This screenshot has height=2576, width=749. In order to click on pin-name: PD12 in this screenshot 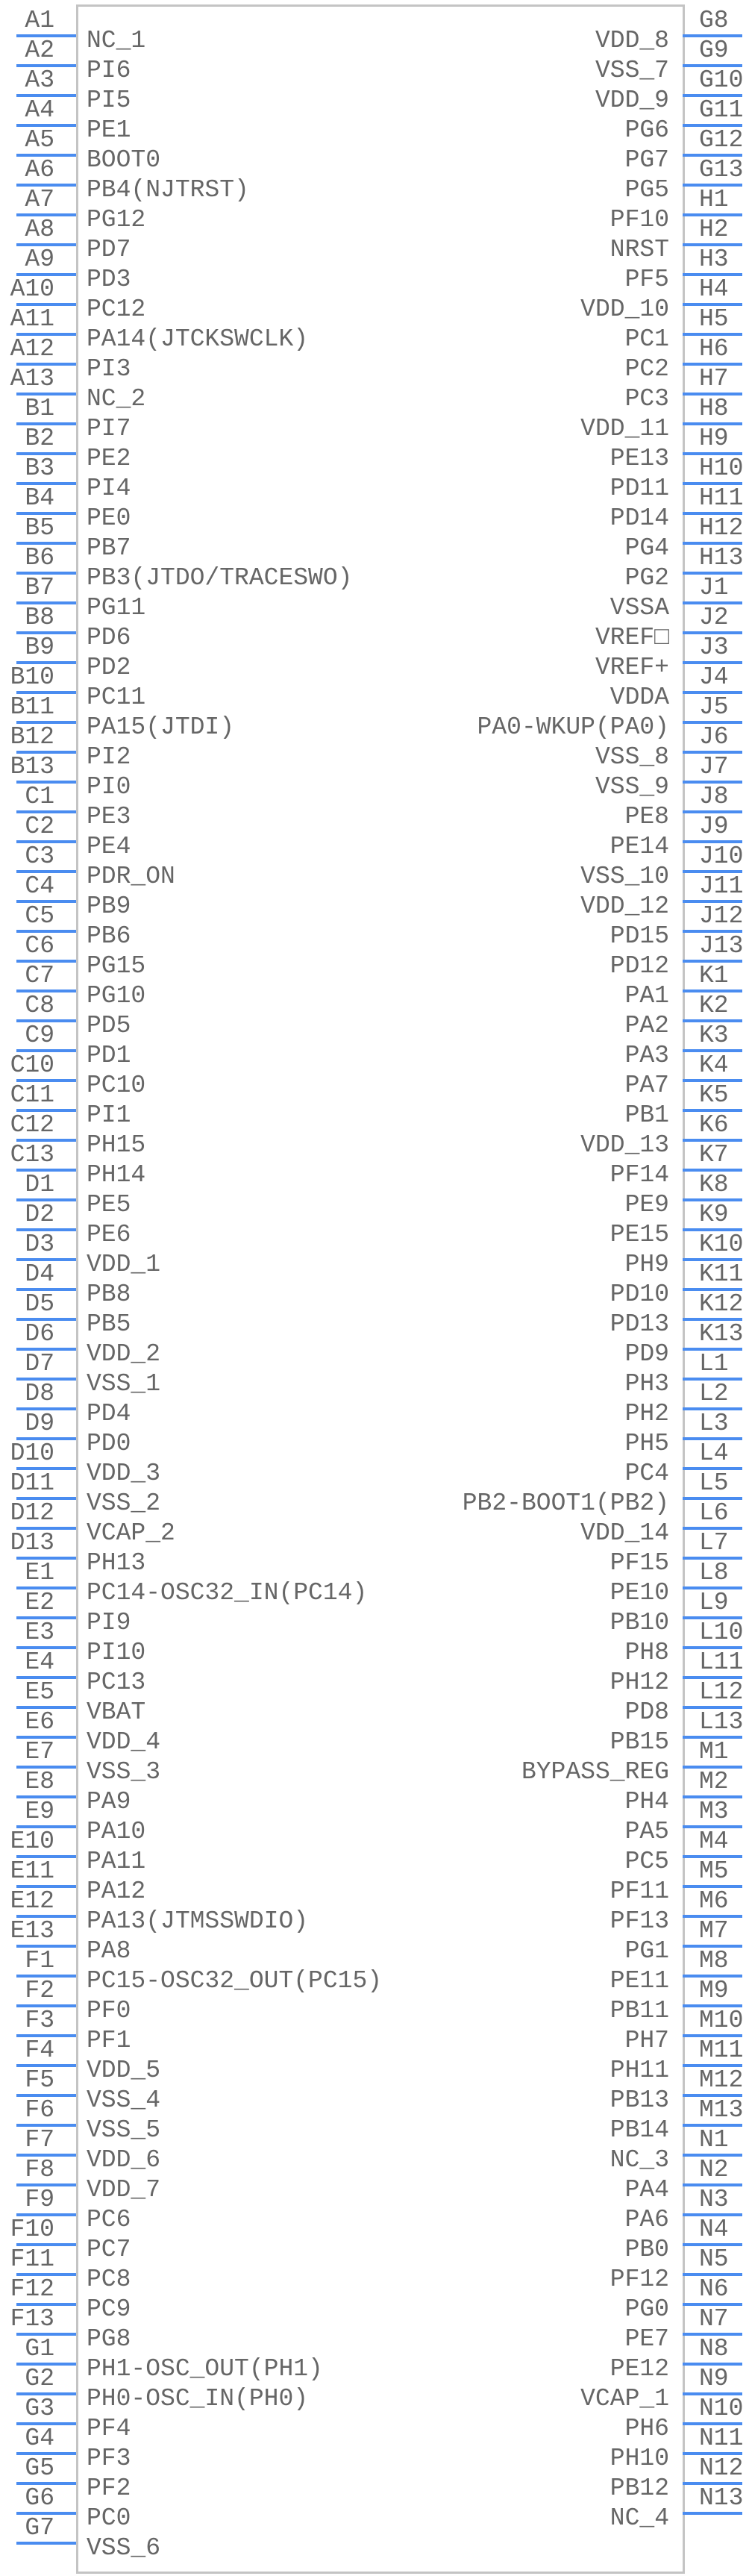, I will do `click(639, 966)`.